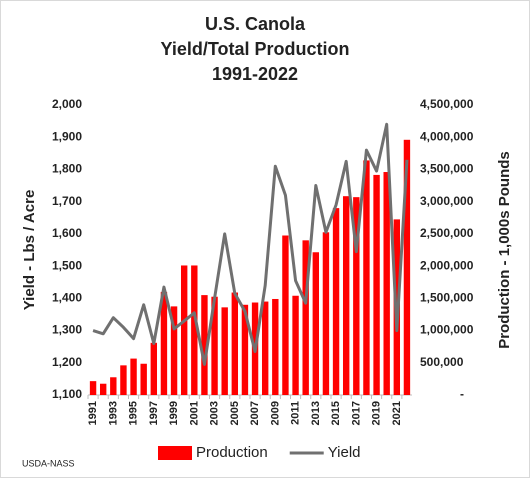 This screenshot has width=530, height=478. What do you see at coordinates (215, 413) in the screenshot?
I see `x-tick-label: 2003` at bounding box center [215, 413].